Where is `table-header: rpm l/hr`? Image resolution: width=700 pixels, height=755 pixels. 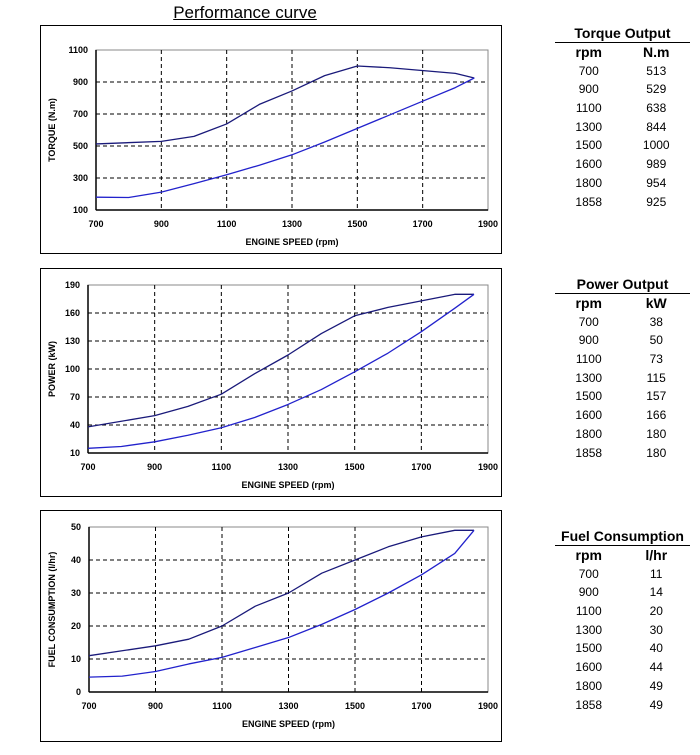
table-header: rpm l/hr is located at coordinates (622, 555).